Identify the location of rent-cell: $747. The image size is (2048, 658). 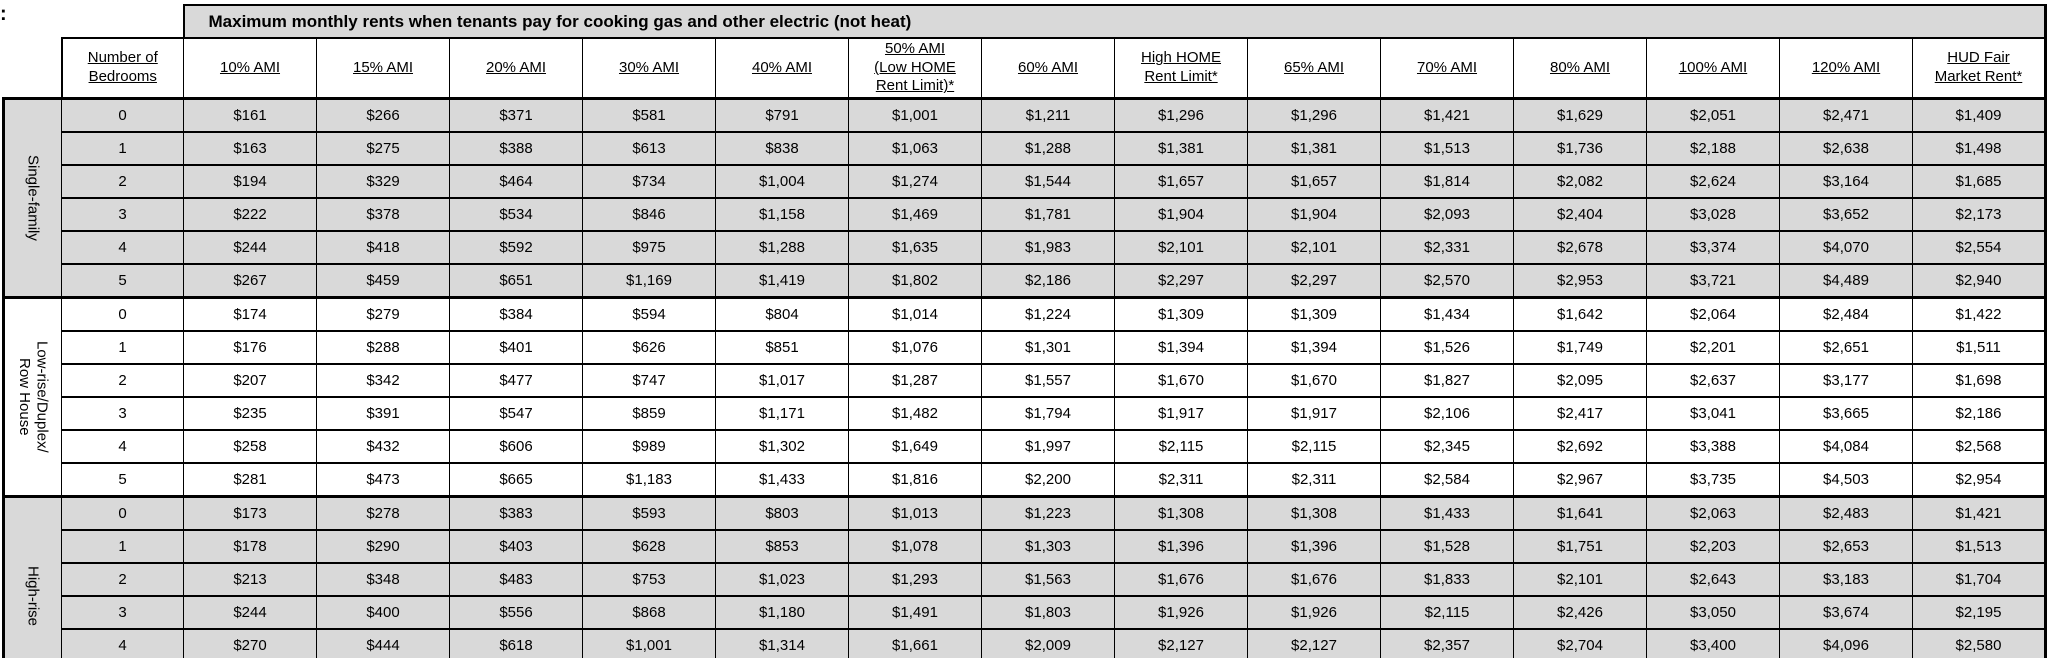
(649, 380).